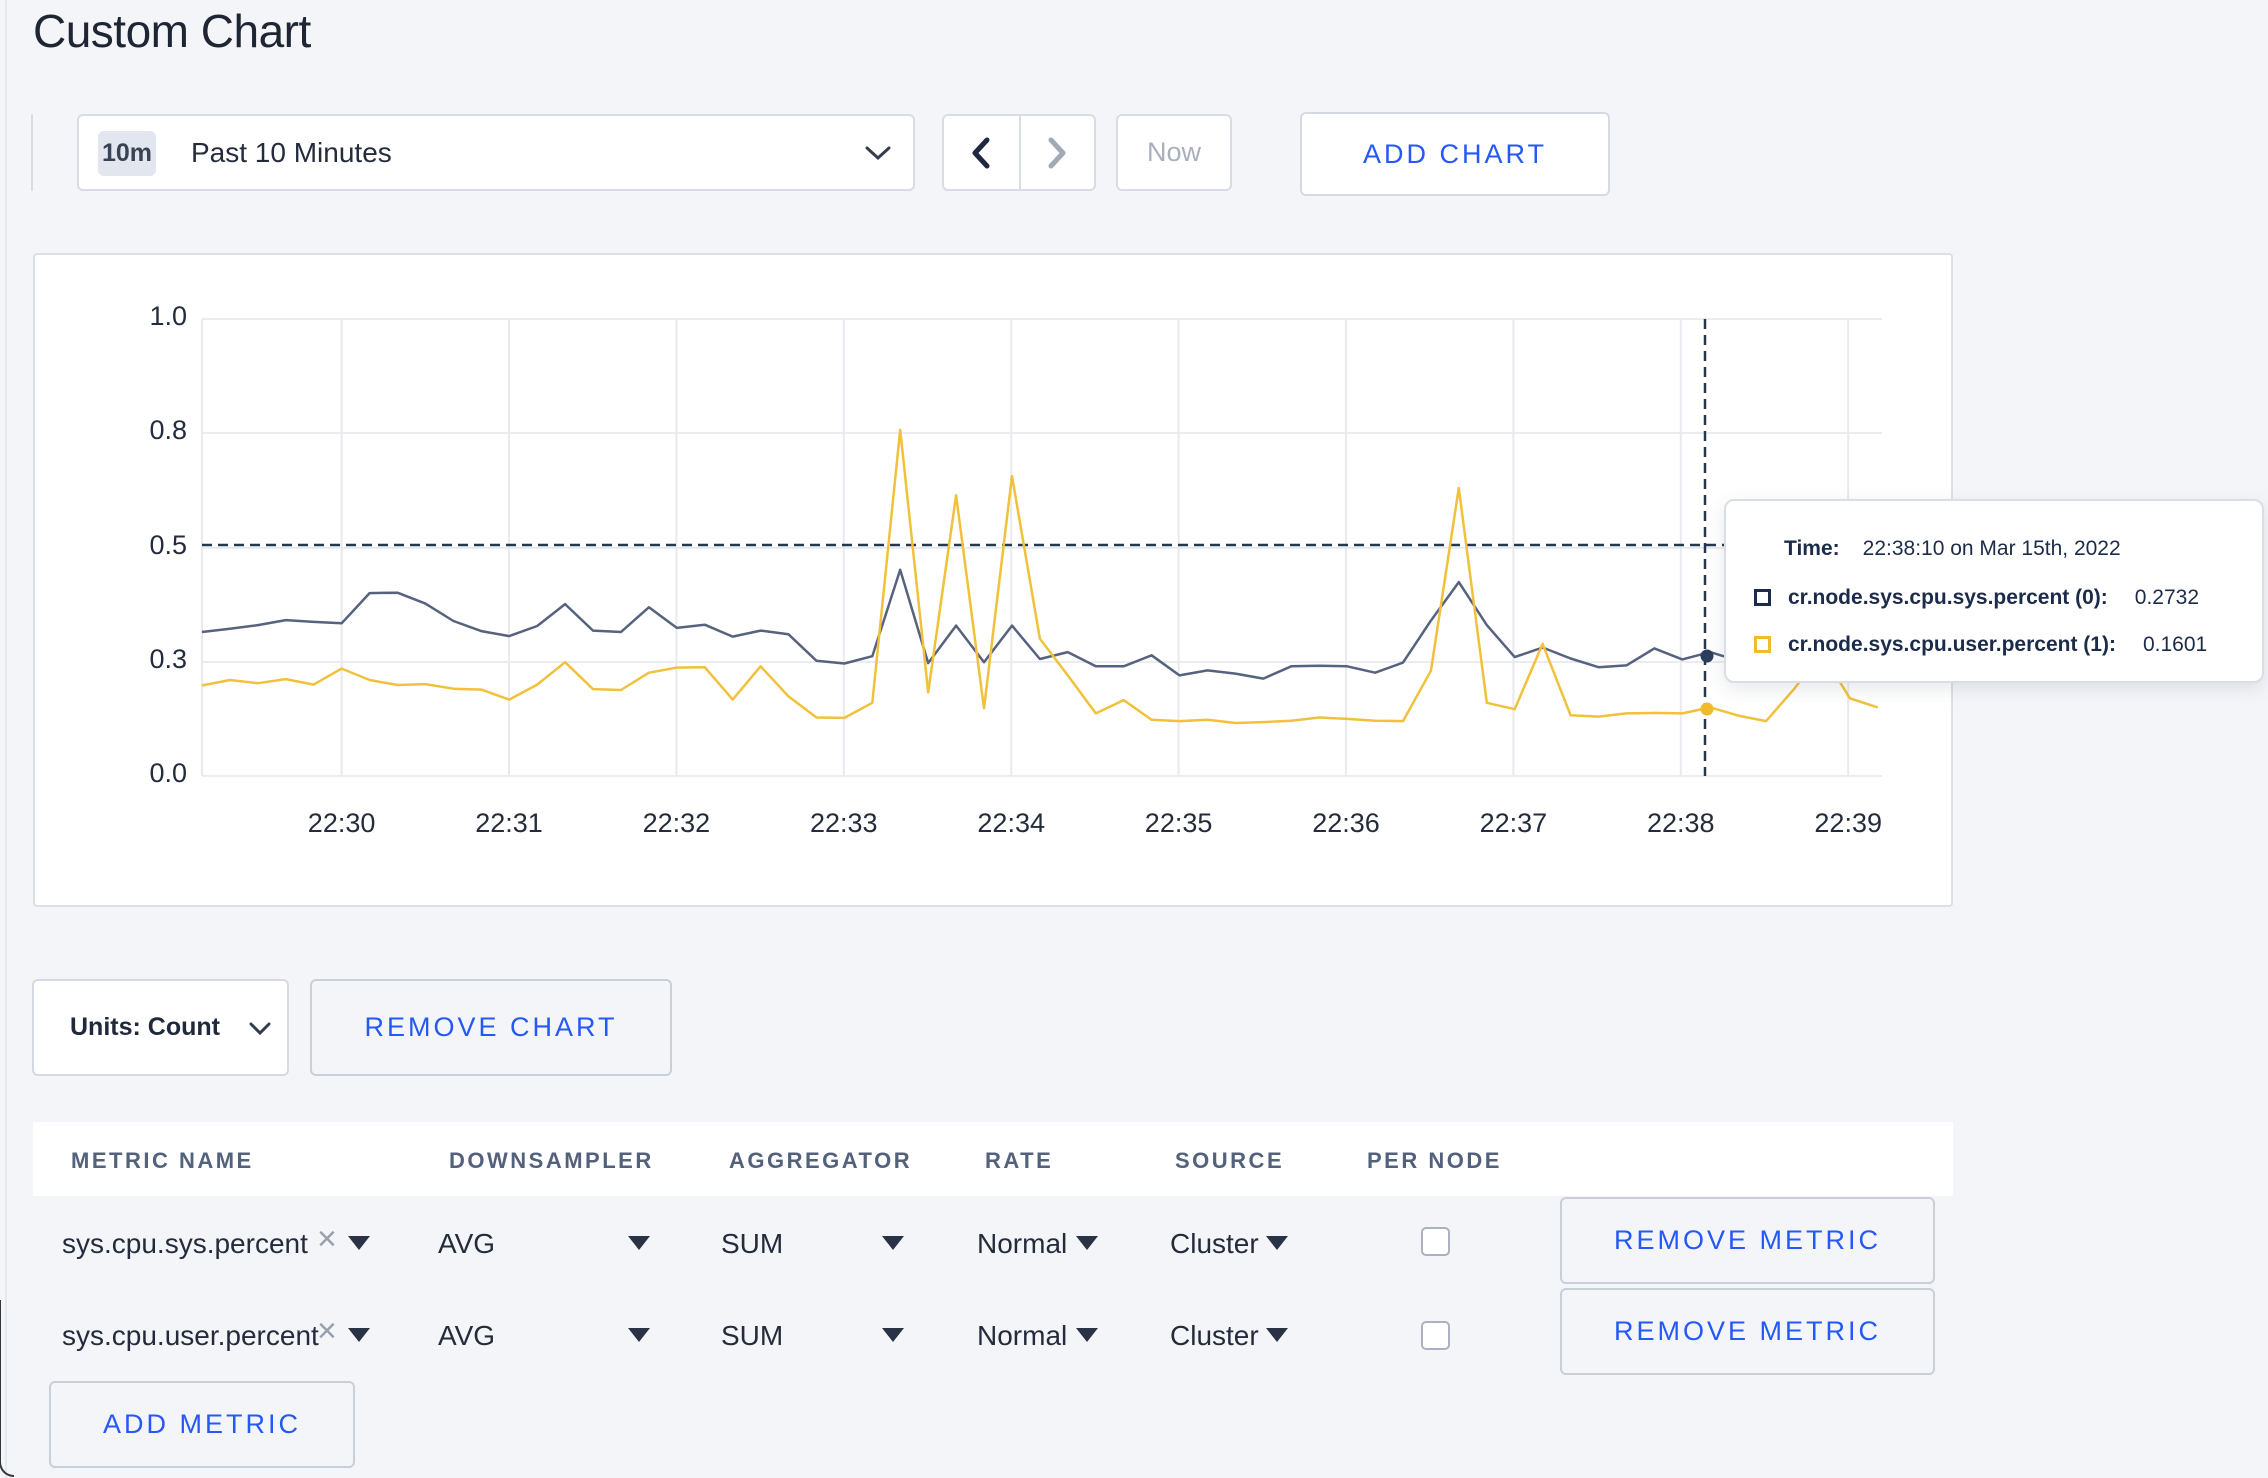 The height and width of the screenshot is (1478, 2268). I want to click on svg-text: 0.8, so click(168, 430).